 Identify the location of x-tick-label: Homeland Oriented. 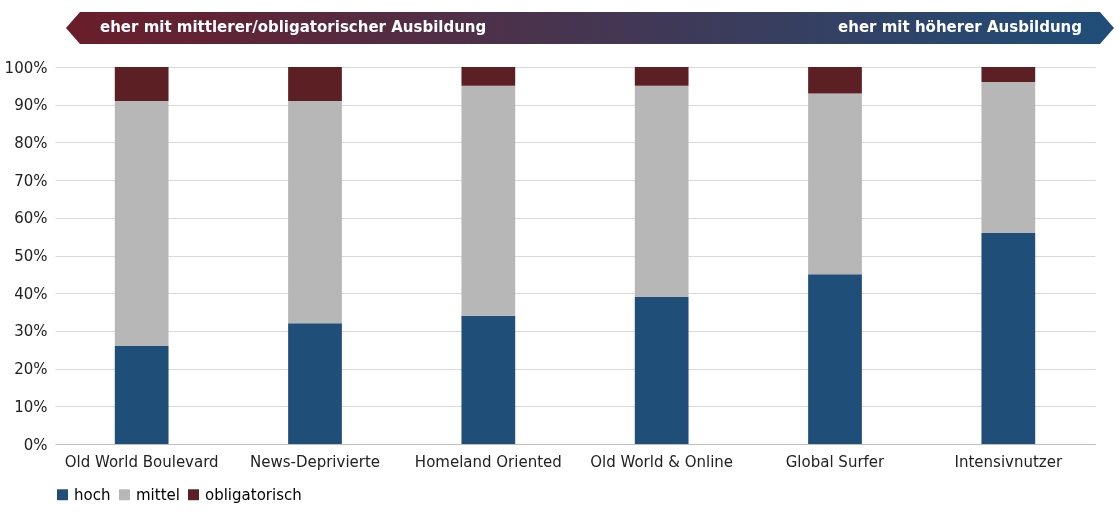
(488, 461).